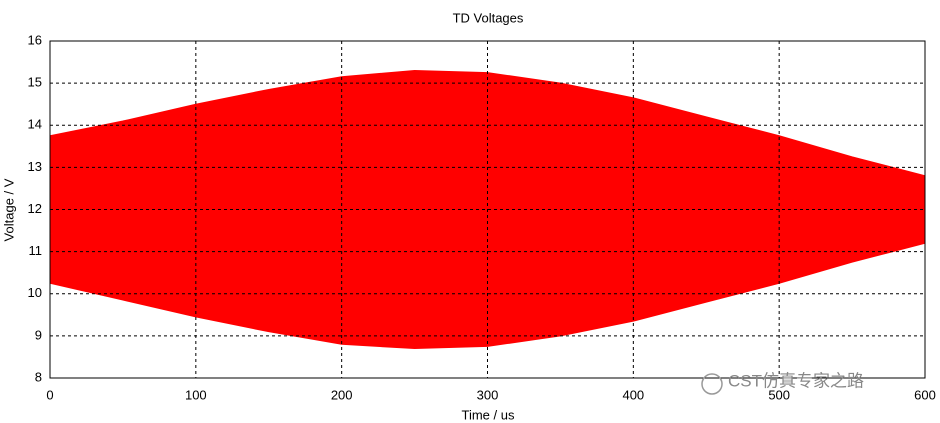 This screenshot has height=423, width=940. What do you see at coordinates (488, 414) in the screenshot?
I see `x-axis-label: Time / us` at bounding box center [488, 414].